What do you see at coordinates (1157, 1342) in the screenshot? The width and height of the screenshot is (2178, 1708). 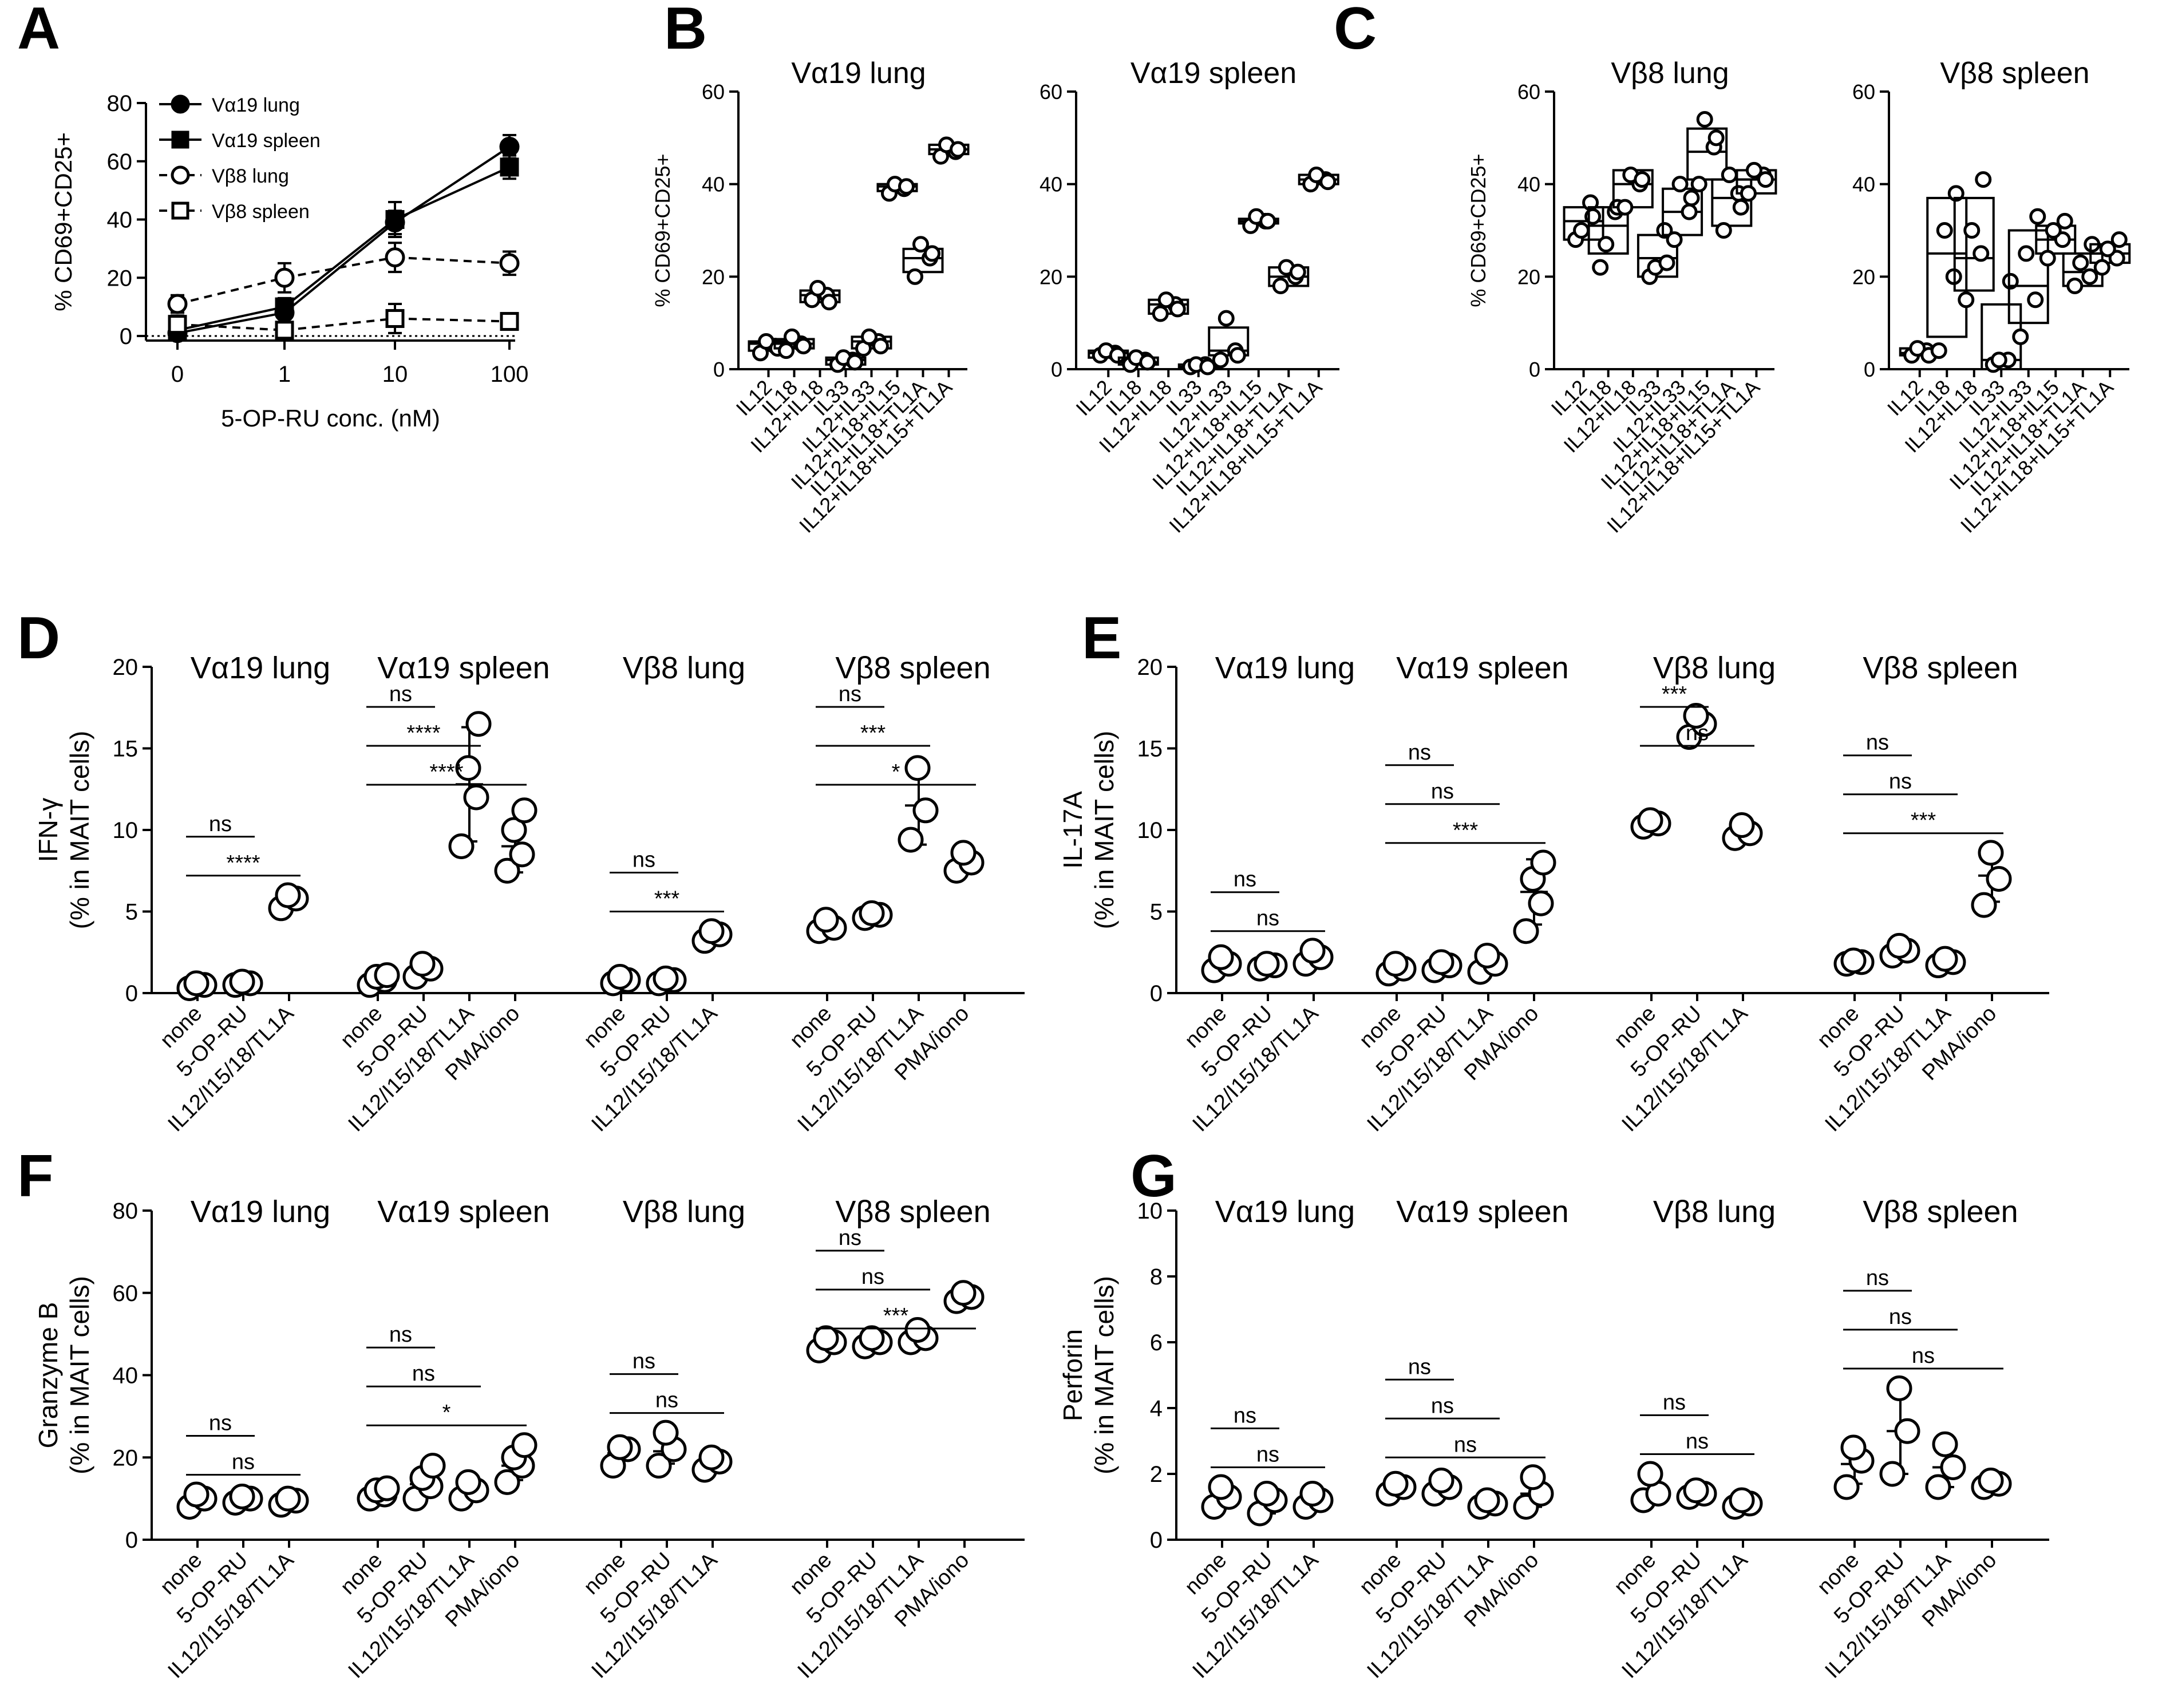 I see `y-tick-label: 6` at bounding box center [1157, 1342].